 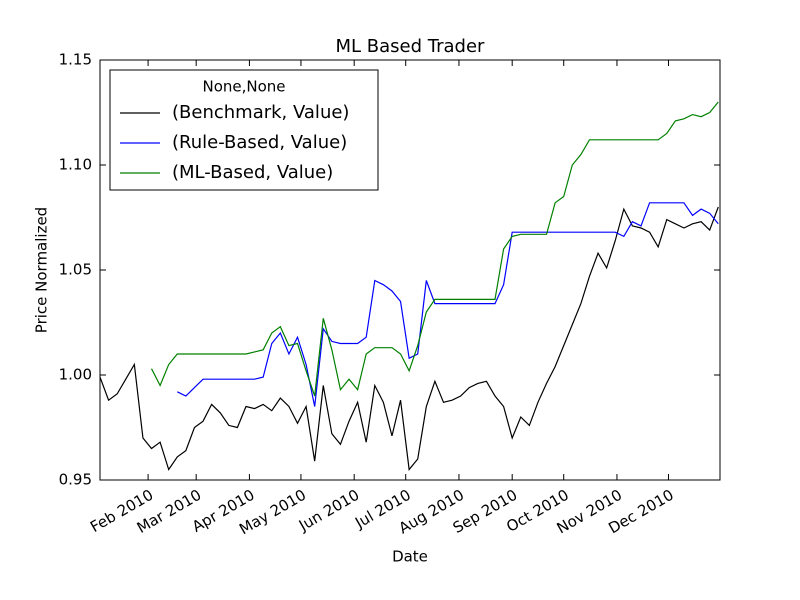 I want to click on x-axis-label: Date, so click(x=410, y=557).